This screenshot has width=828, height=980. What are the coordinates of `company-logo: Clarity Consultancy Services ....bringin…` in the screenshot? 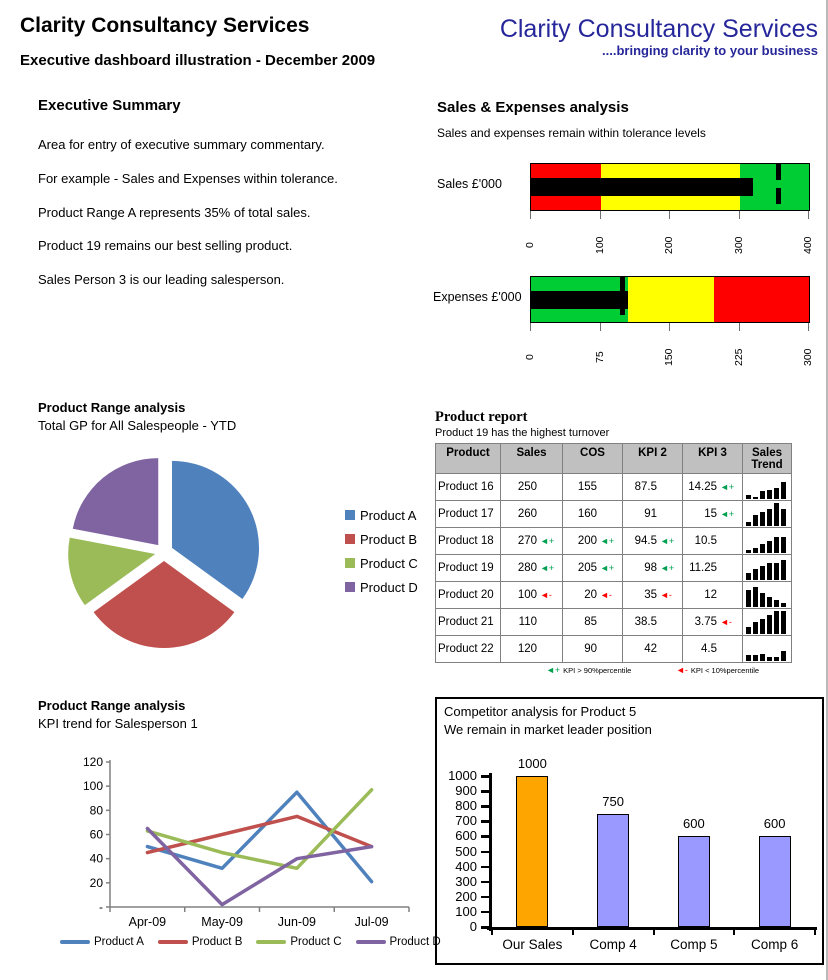 It's located at (659, 36).